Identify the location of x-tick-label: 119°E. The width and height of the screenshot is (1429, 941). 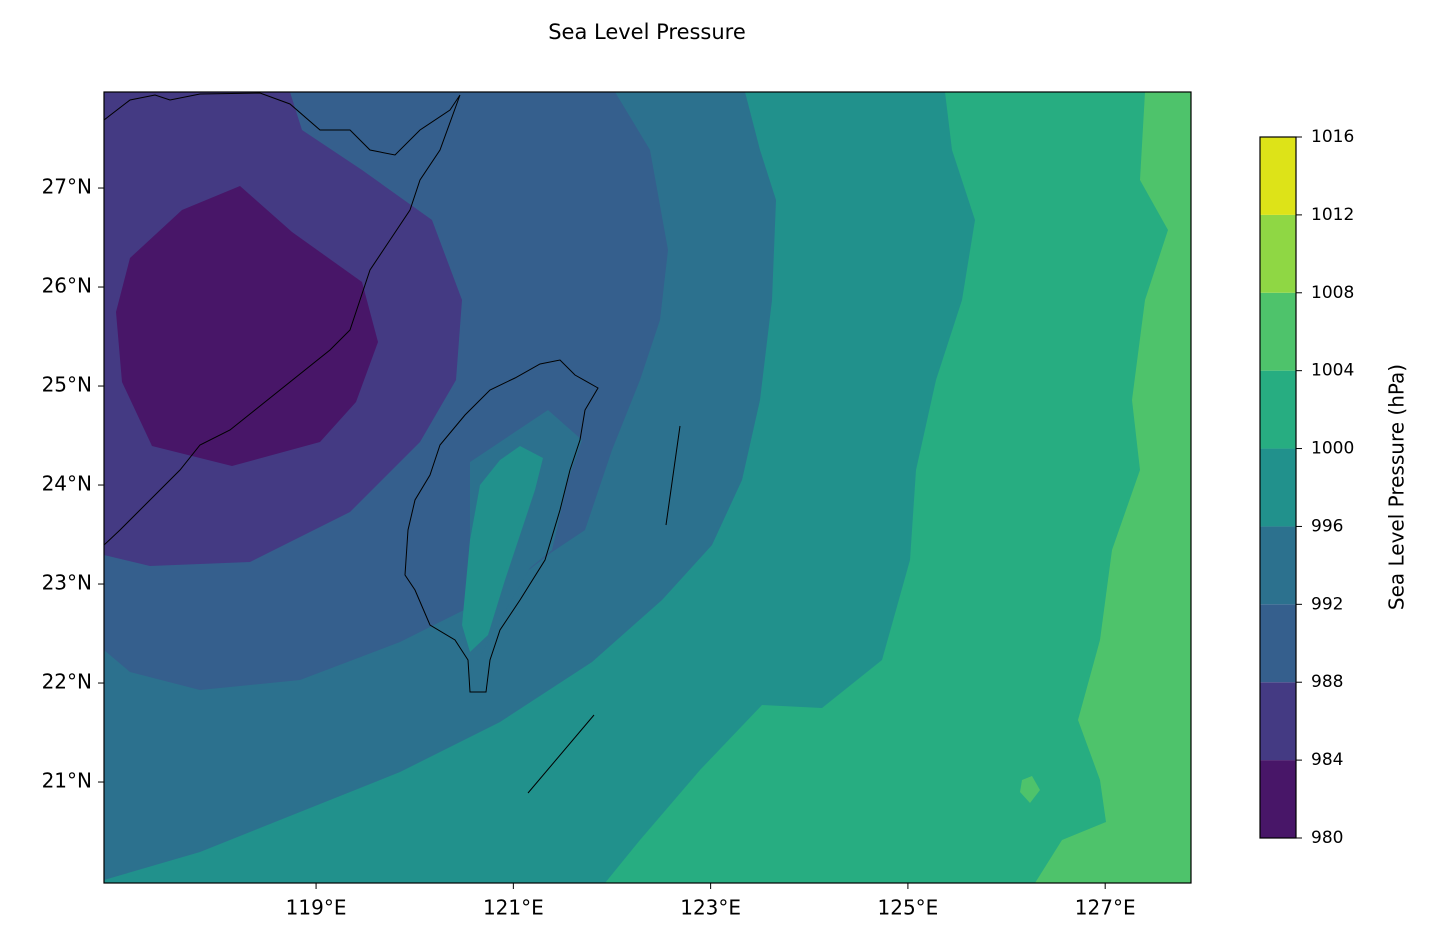
(316, 908).